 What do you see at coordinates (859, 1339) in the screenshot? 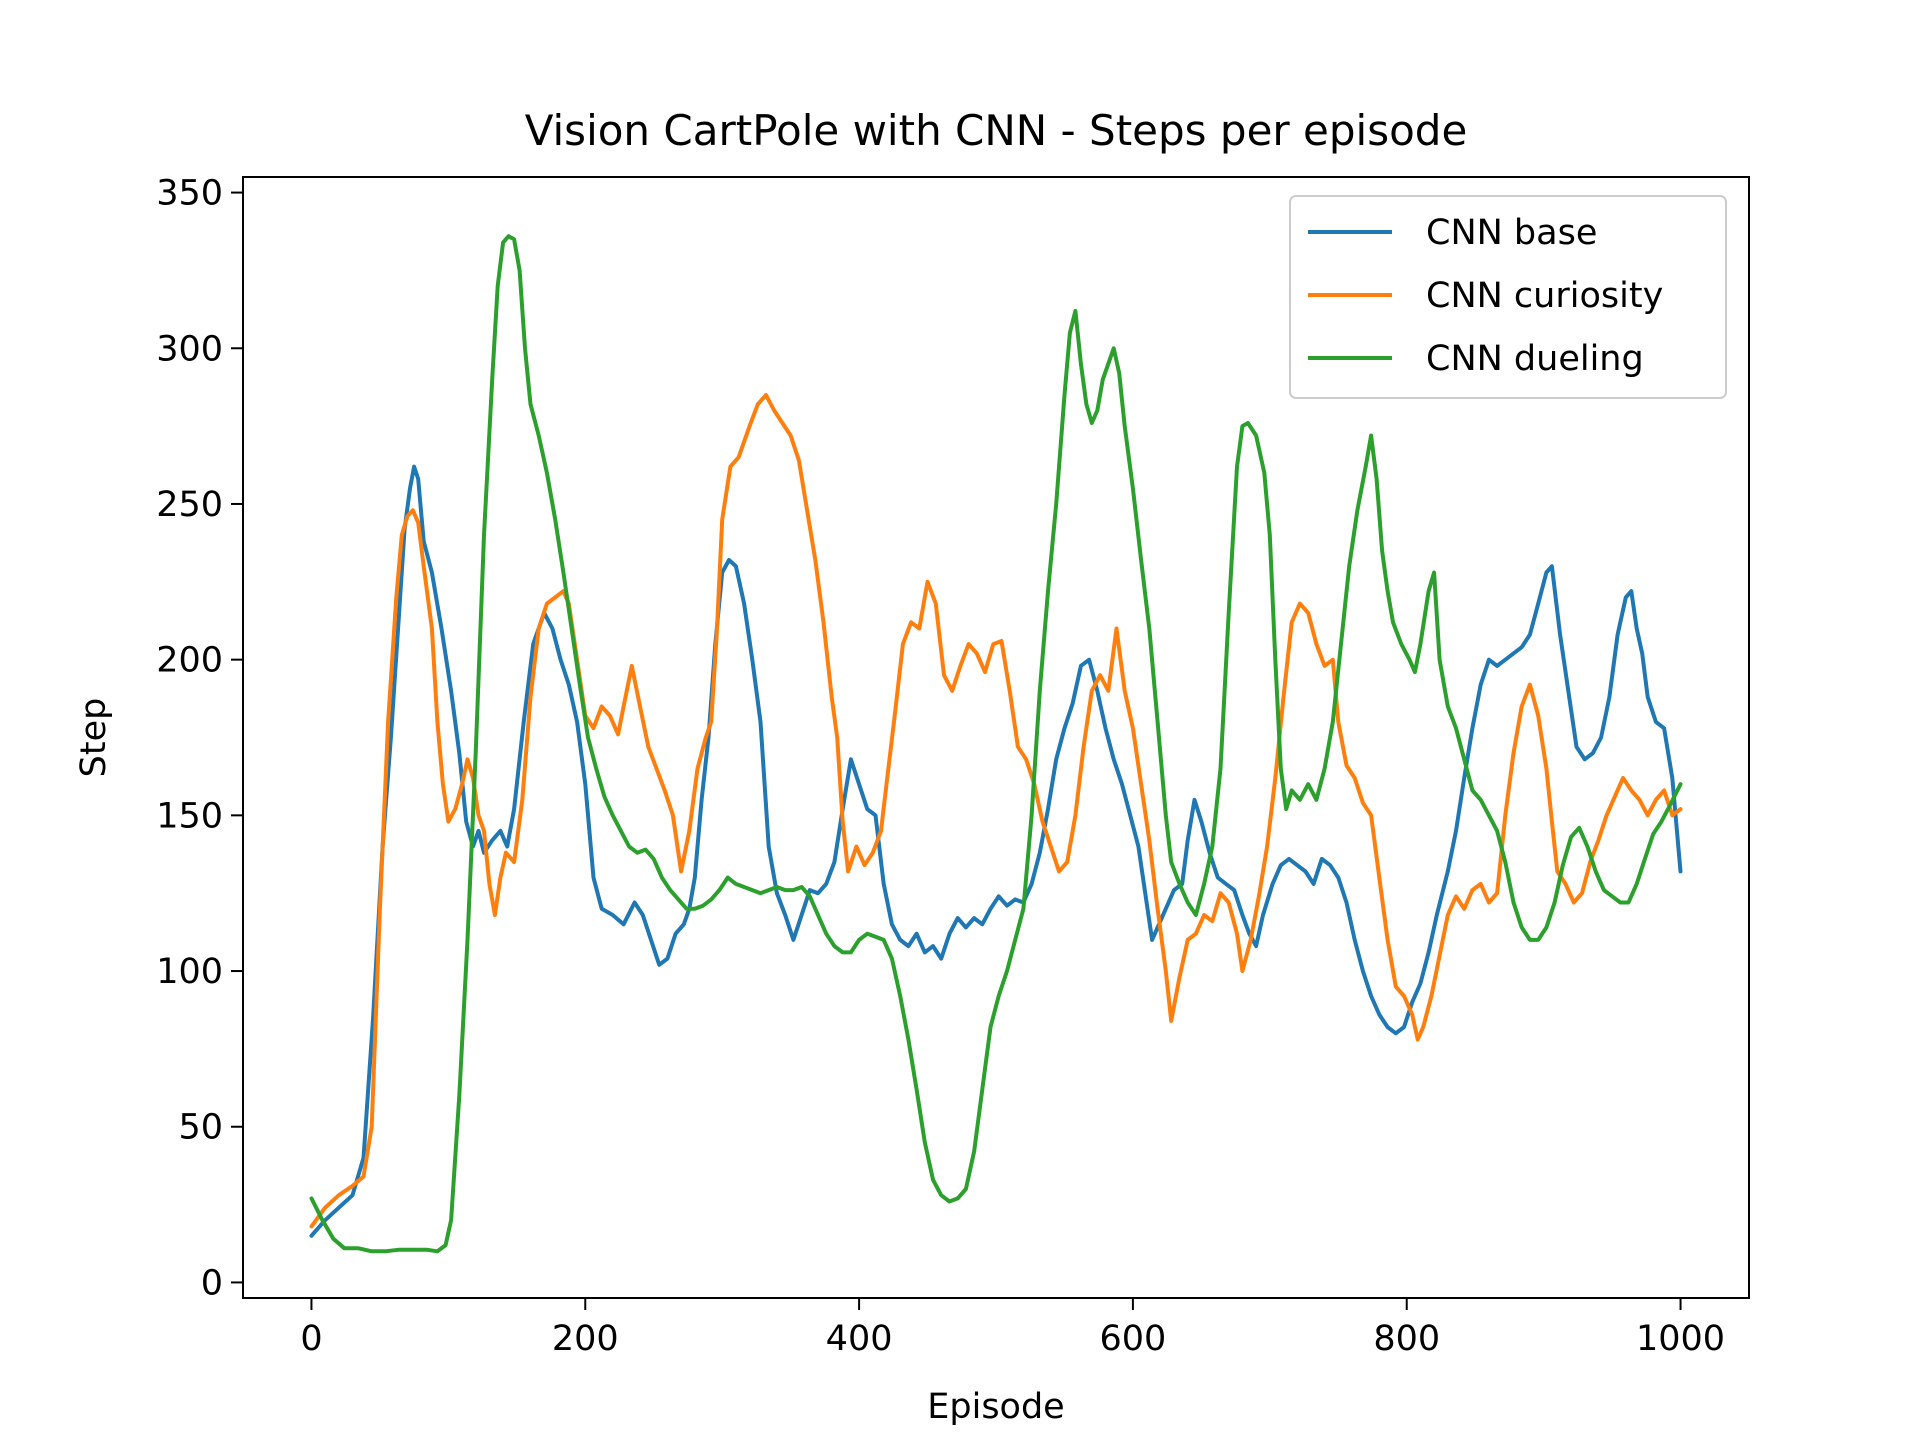
I see `x-tick-label: 400` at bounding box center [859, 1339].